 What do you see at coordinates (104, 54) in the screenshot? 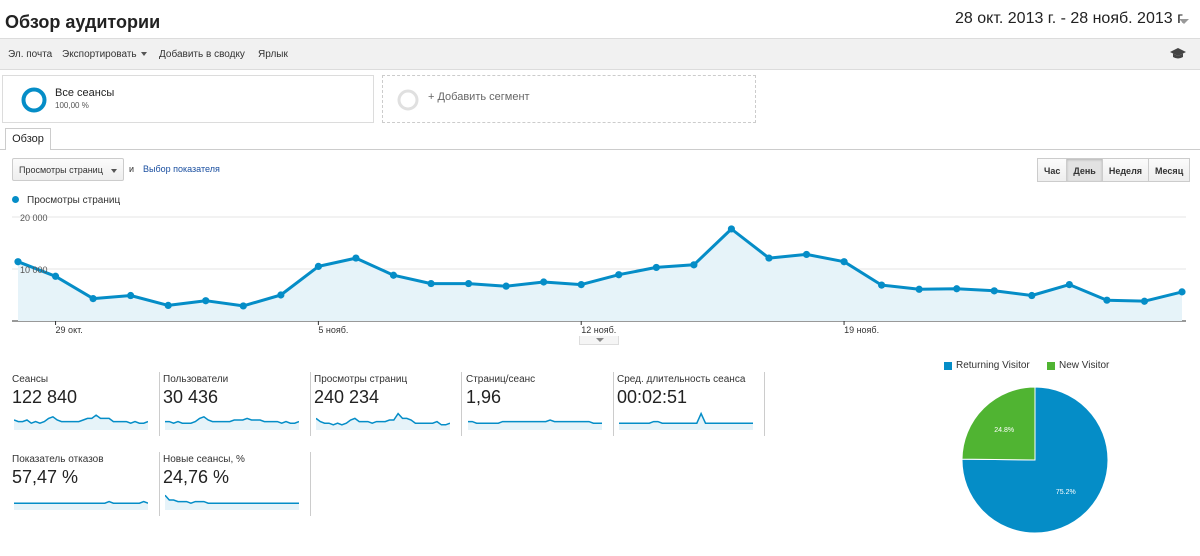
I see `export-button: Экспортировать` at bounding box center [104, 54].